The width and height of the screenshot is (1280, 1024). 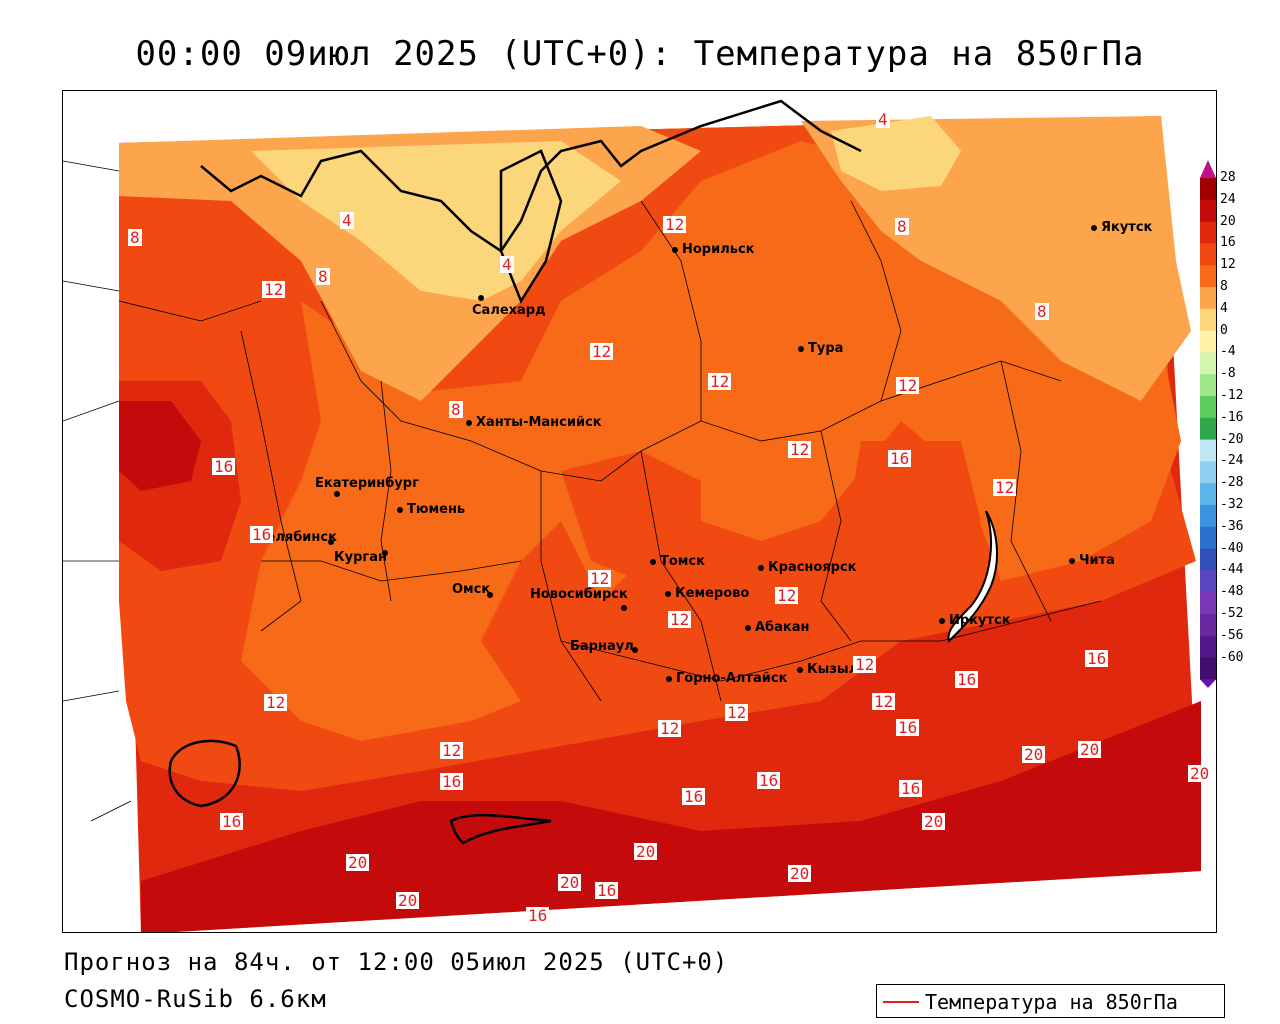 I want to click on city-marker: Горно-Алтайск, so click(x=726, y=678).